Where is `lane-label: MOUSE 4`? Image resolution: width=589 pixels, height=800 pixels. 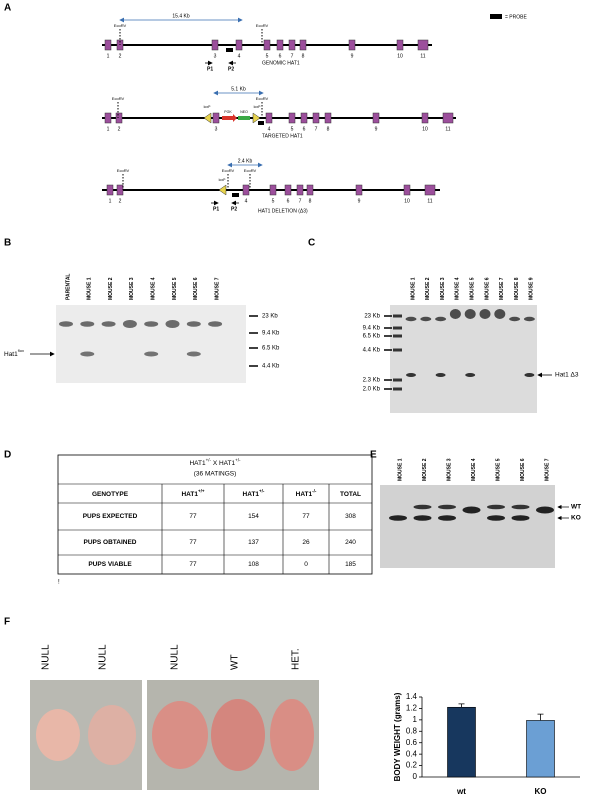 lane-label: MOUSE 4 is located at coordinates (458, 288).